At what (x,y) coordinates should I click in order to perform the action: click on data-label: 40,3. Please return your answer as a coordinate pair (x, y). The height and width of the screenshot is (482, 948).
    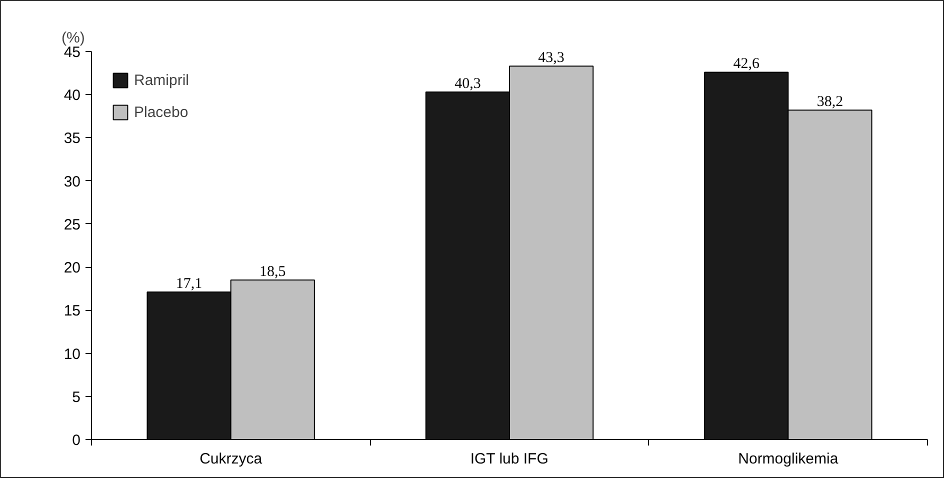
    Looking at the image, I should click on (467, 84).